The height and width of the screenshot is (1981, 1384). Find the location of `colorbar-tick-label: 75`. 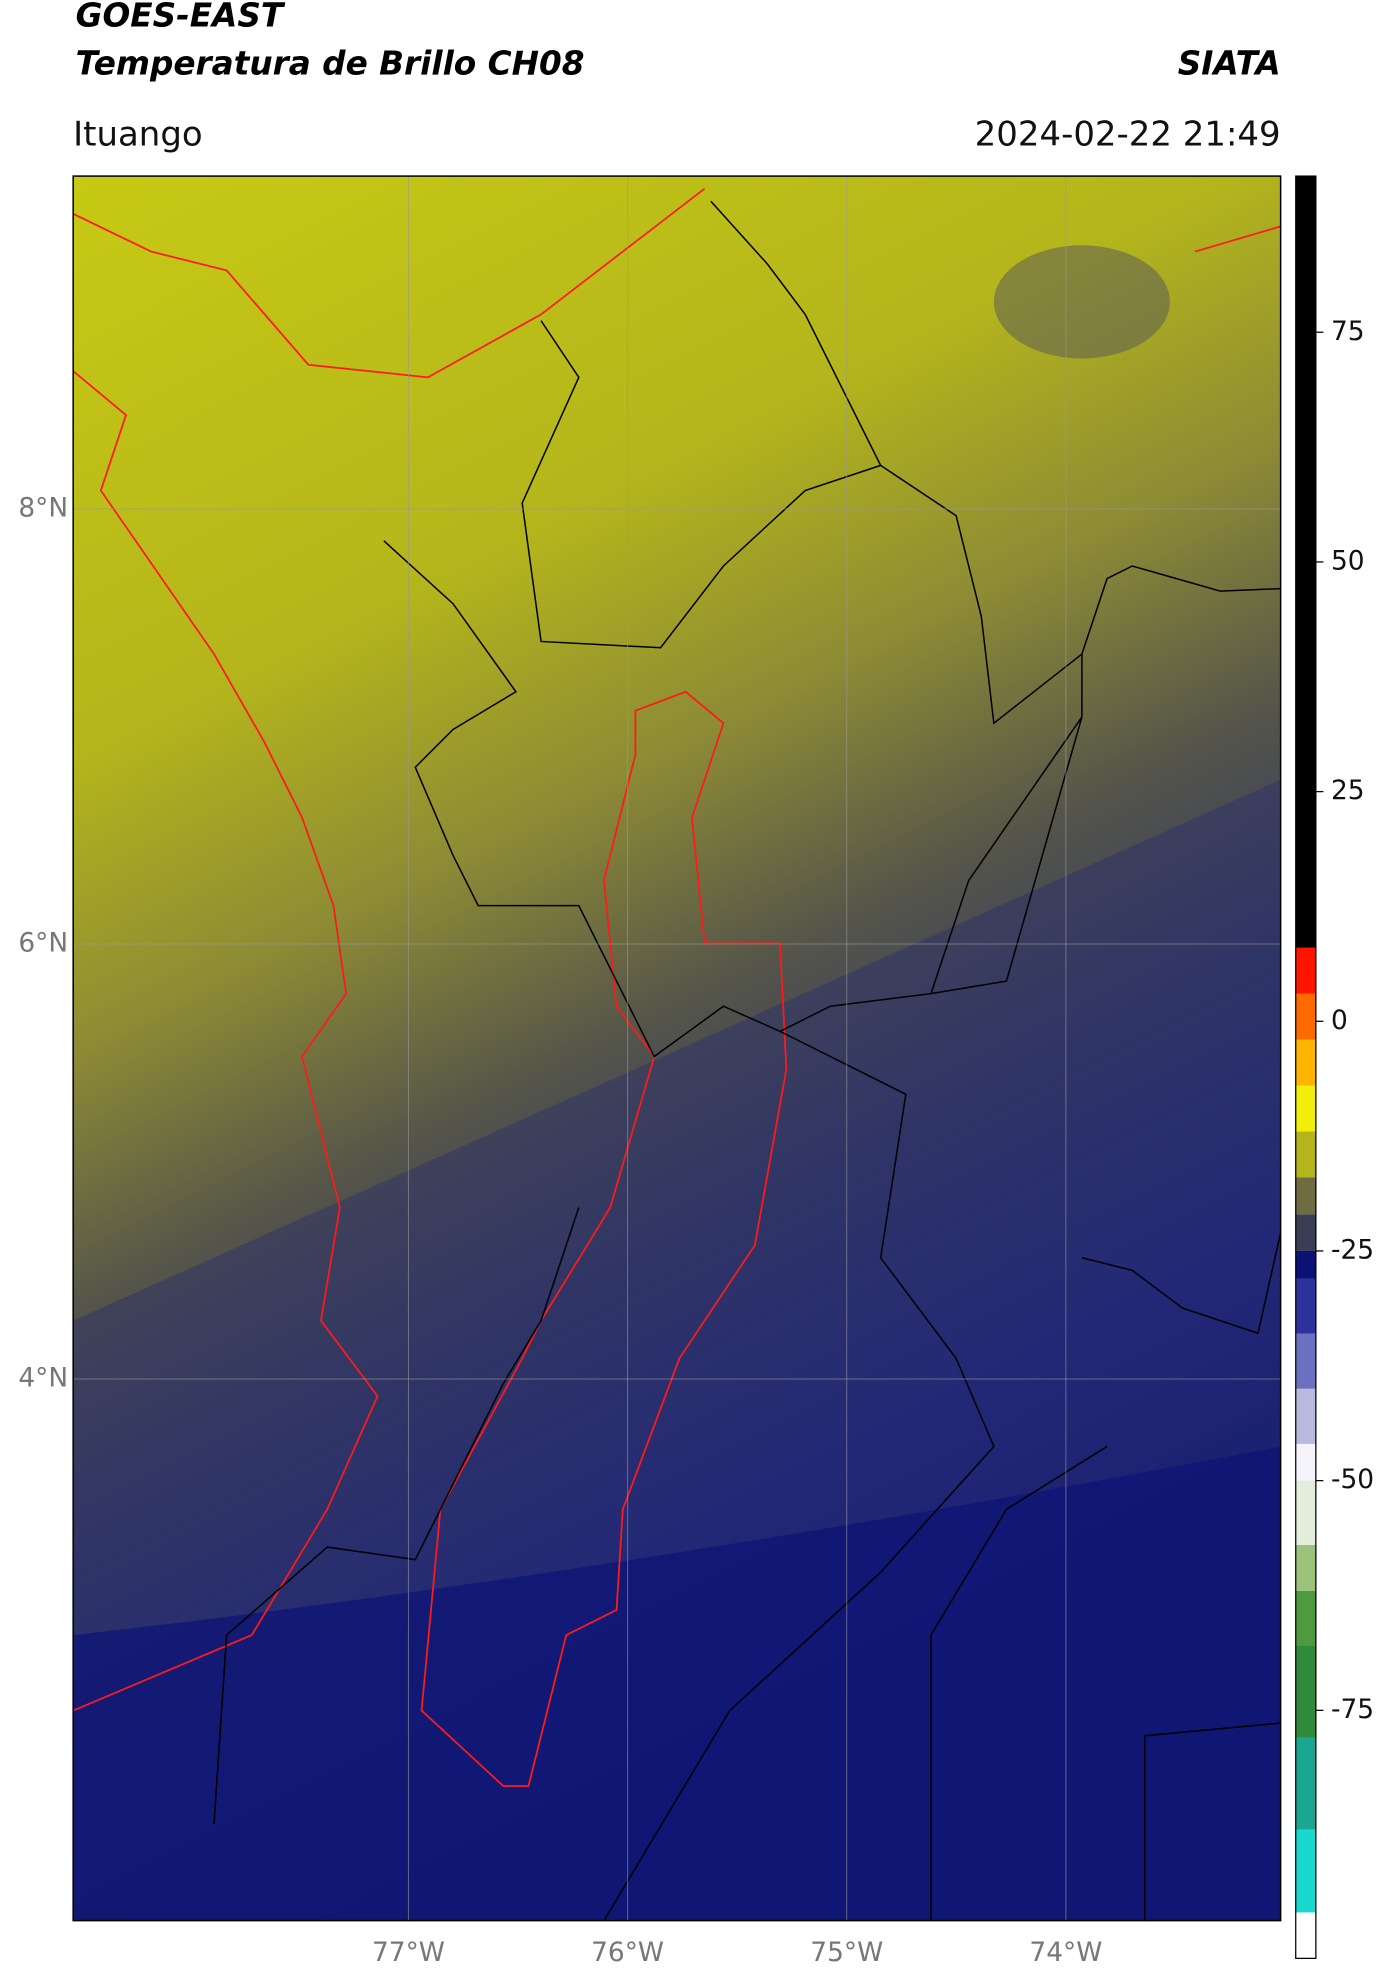

colorbar-tick-label: 75 is located at coordinates (1348, 331).